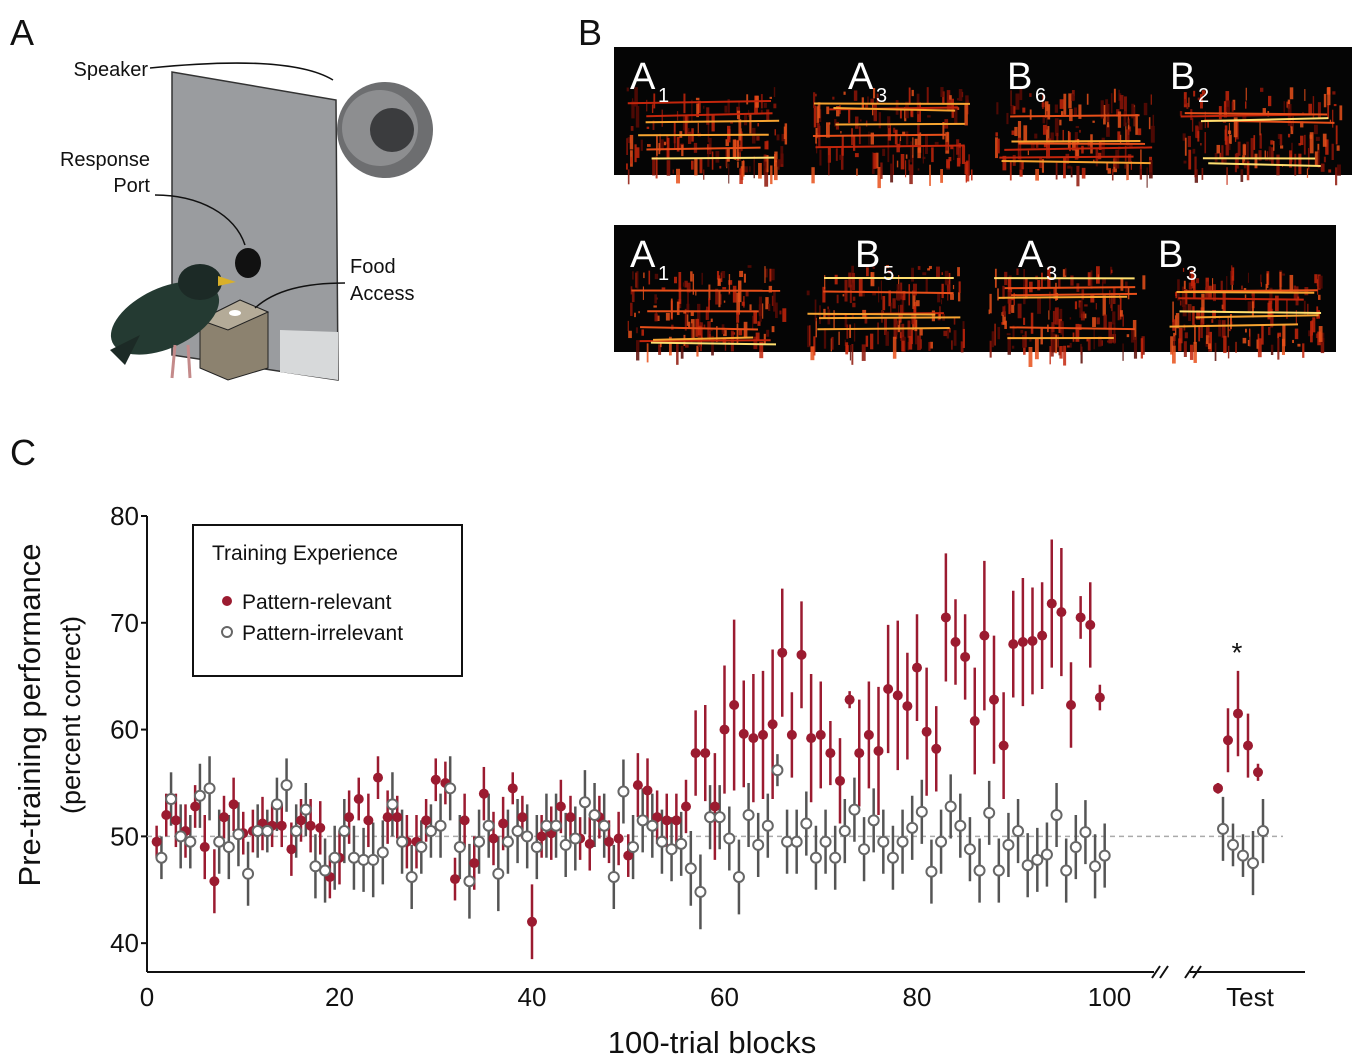  What do you see at coordinates (888, 274) in the screenshot?
I see `song-subscript: 5` at bounding box center [888, 274].